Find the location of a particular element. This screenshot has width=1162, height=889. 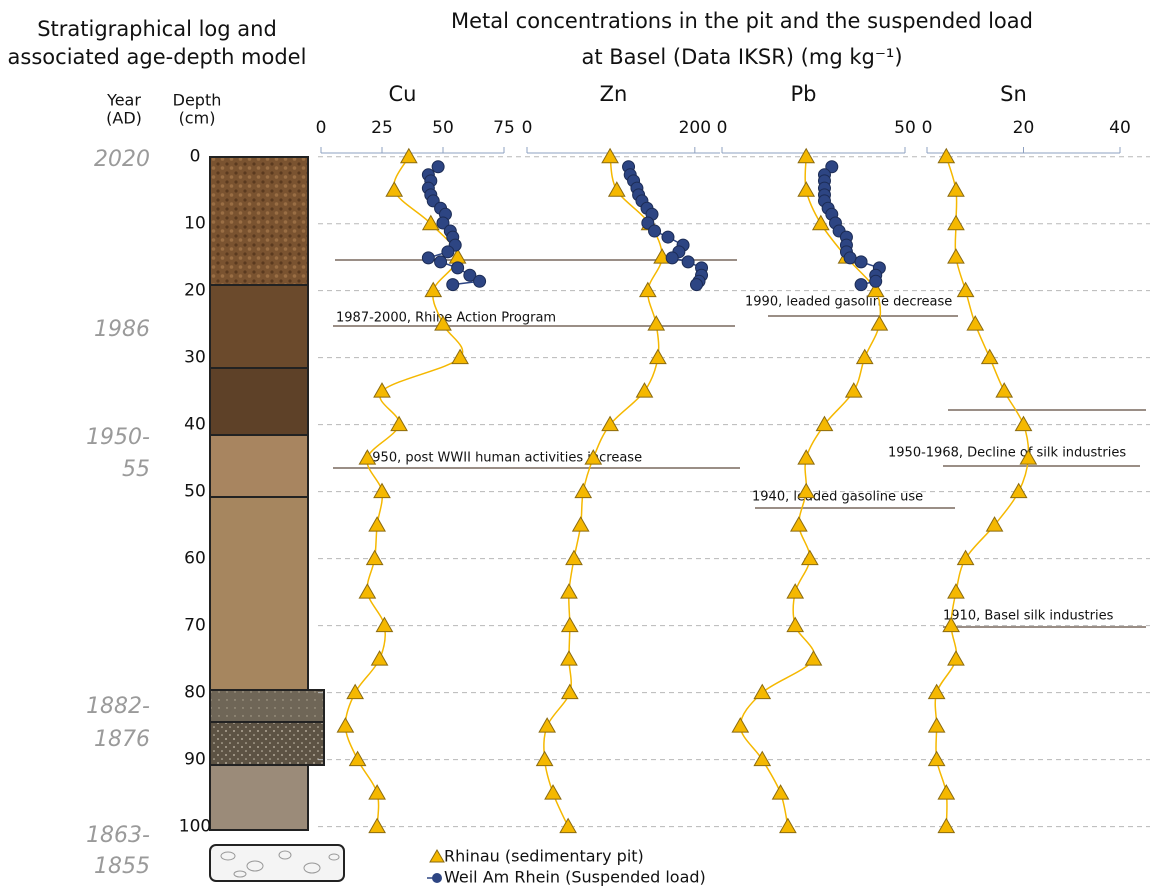

age-label: 55 is located at coordinates (136, 469).